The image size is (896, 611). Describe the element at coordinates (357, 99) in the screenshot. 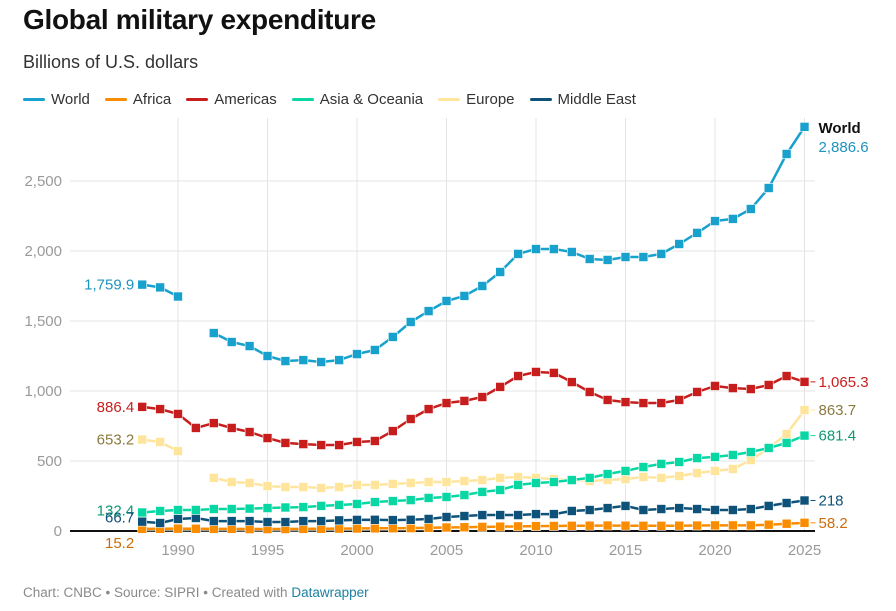

I see `legend-item-asia-oceania: Asia & Oceania` at that location.